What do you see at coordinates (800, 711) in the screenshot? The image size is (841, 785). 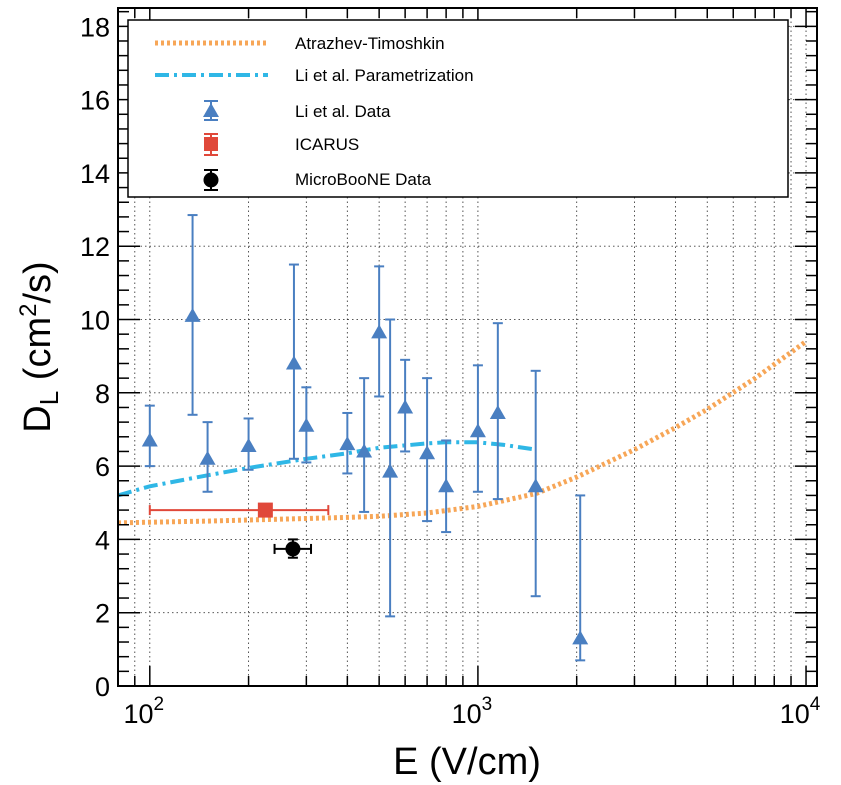 I see `x-tick-label: 10⁴` at bounding box center [800, 711].